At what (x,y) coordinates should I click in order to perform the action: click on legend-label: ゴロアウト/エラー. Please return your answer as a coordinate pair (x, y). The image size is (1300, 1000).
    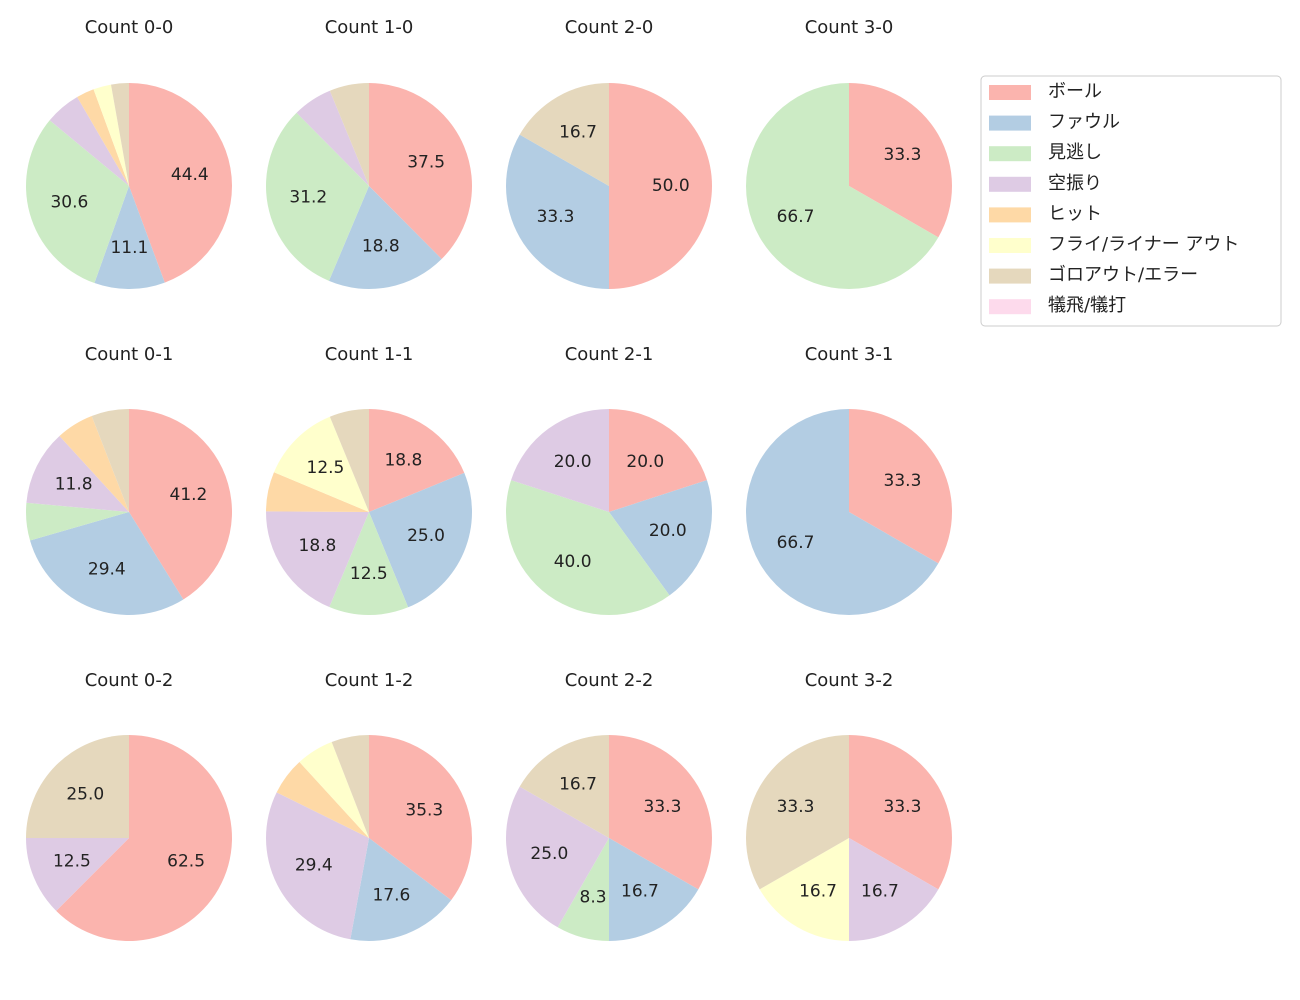
    Looking at the image, I should click on (1123, 275).